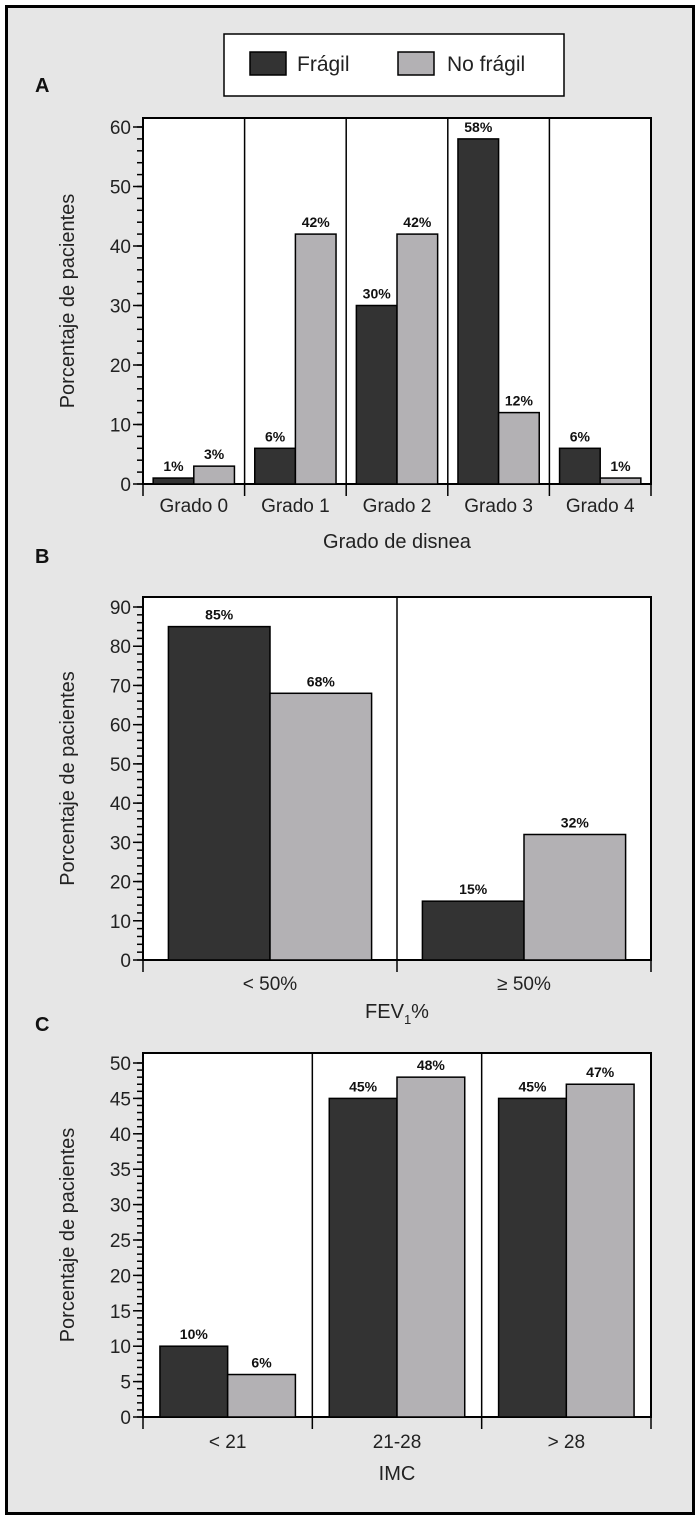  Describe the element at coordinates (120, 647) in the screenshot. I see `y-tick-label: 80` at that location.